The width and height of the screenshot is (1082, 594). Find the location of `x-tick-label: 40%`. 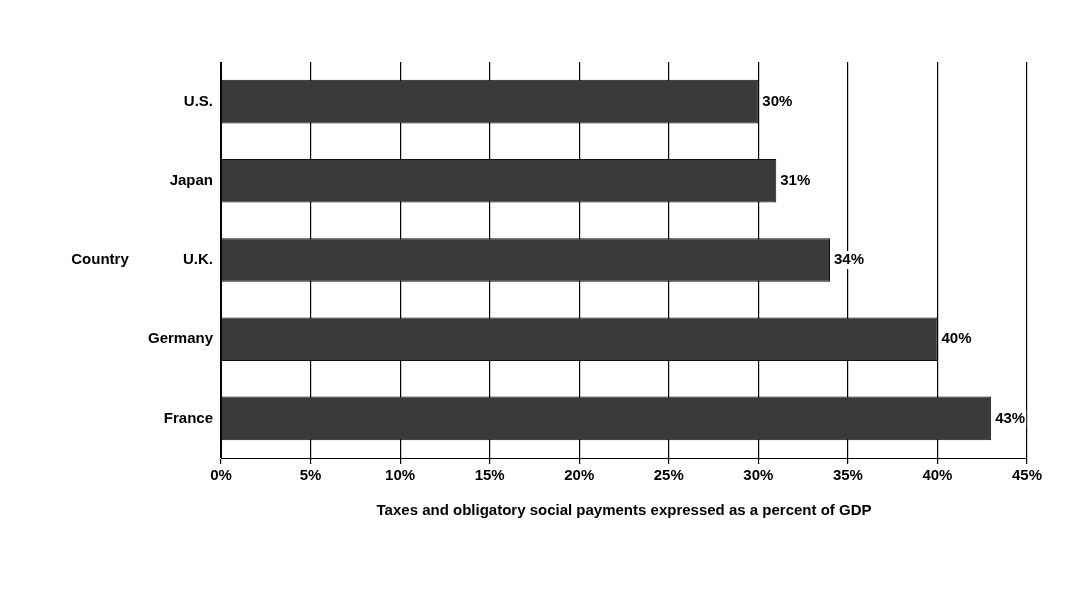

x-tick-label: 40% is located at coordinates (937, 475).